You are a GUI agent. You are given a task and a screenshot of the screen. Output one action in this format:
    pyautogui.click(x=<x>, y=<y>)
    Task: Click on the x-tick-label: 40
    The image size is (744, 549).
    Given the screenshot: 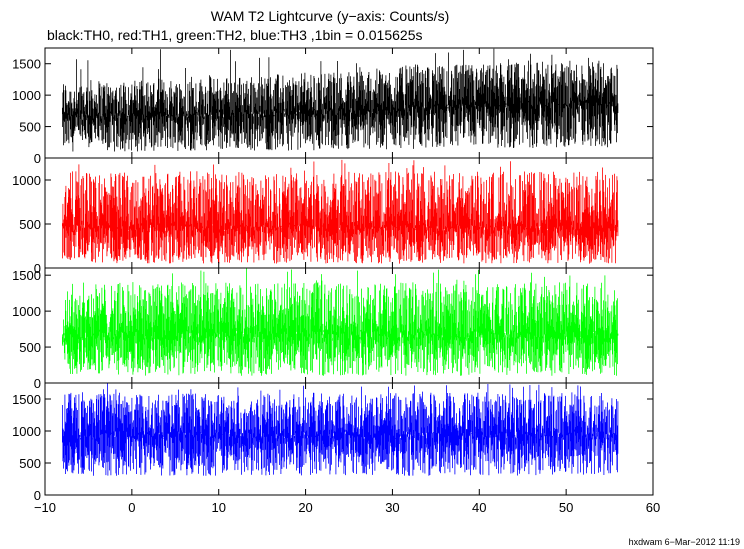 What is the action you would take?
    pyautogui.click(x=479, y=507)
    